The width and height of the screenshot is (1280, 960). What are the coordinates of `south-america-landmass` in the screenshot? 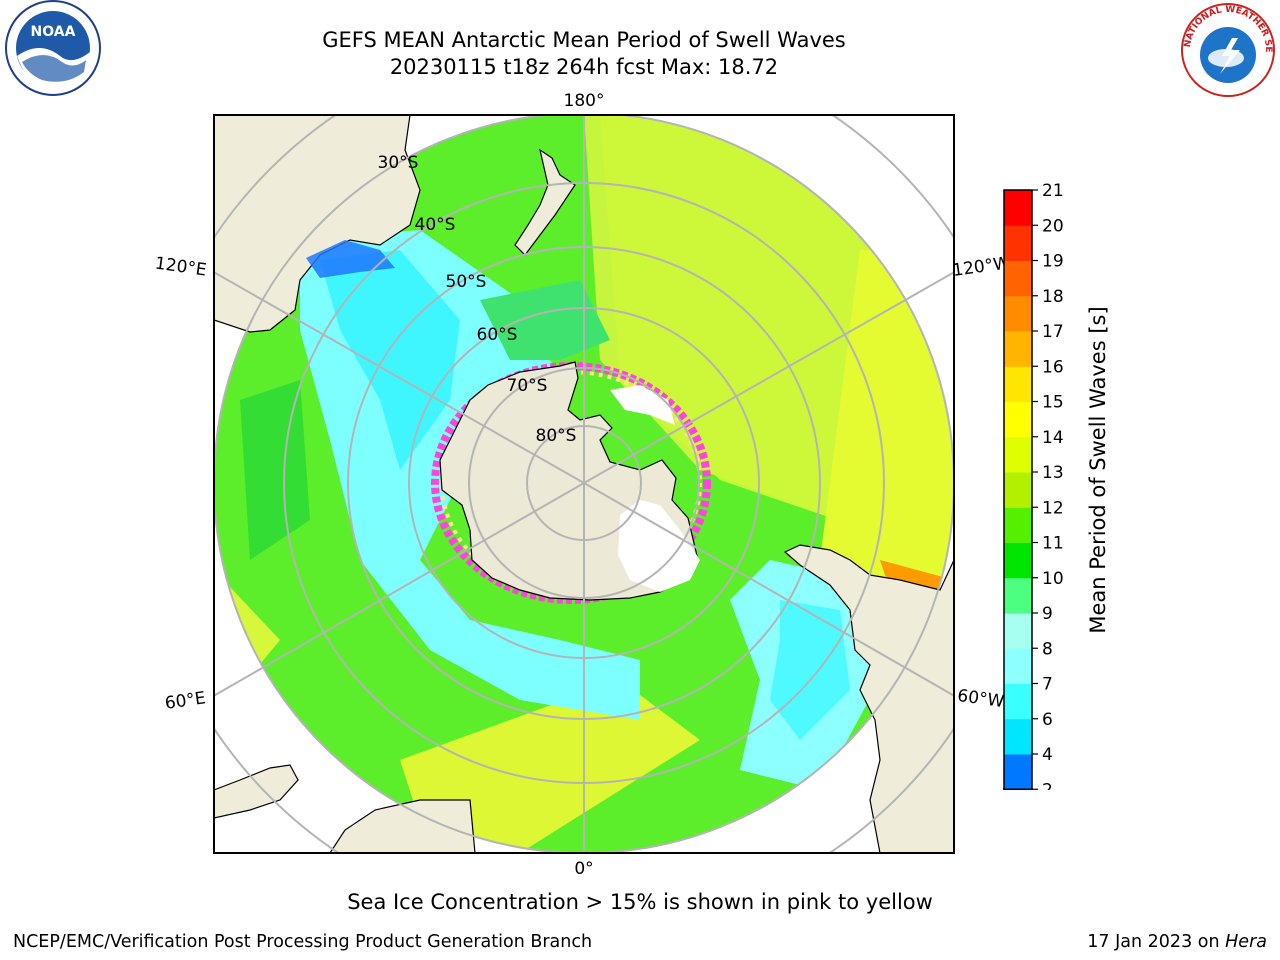 It's located at (868, 698).